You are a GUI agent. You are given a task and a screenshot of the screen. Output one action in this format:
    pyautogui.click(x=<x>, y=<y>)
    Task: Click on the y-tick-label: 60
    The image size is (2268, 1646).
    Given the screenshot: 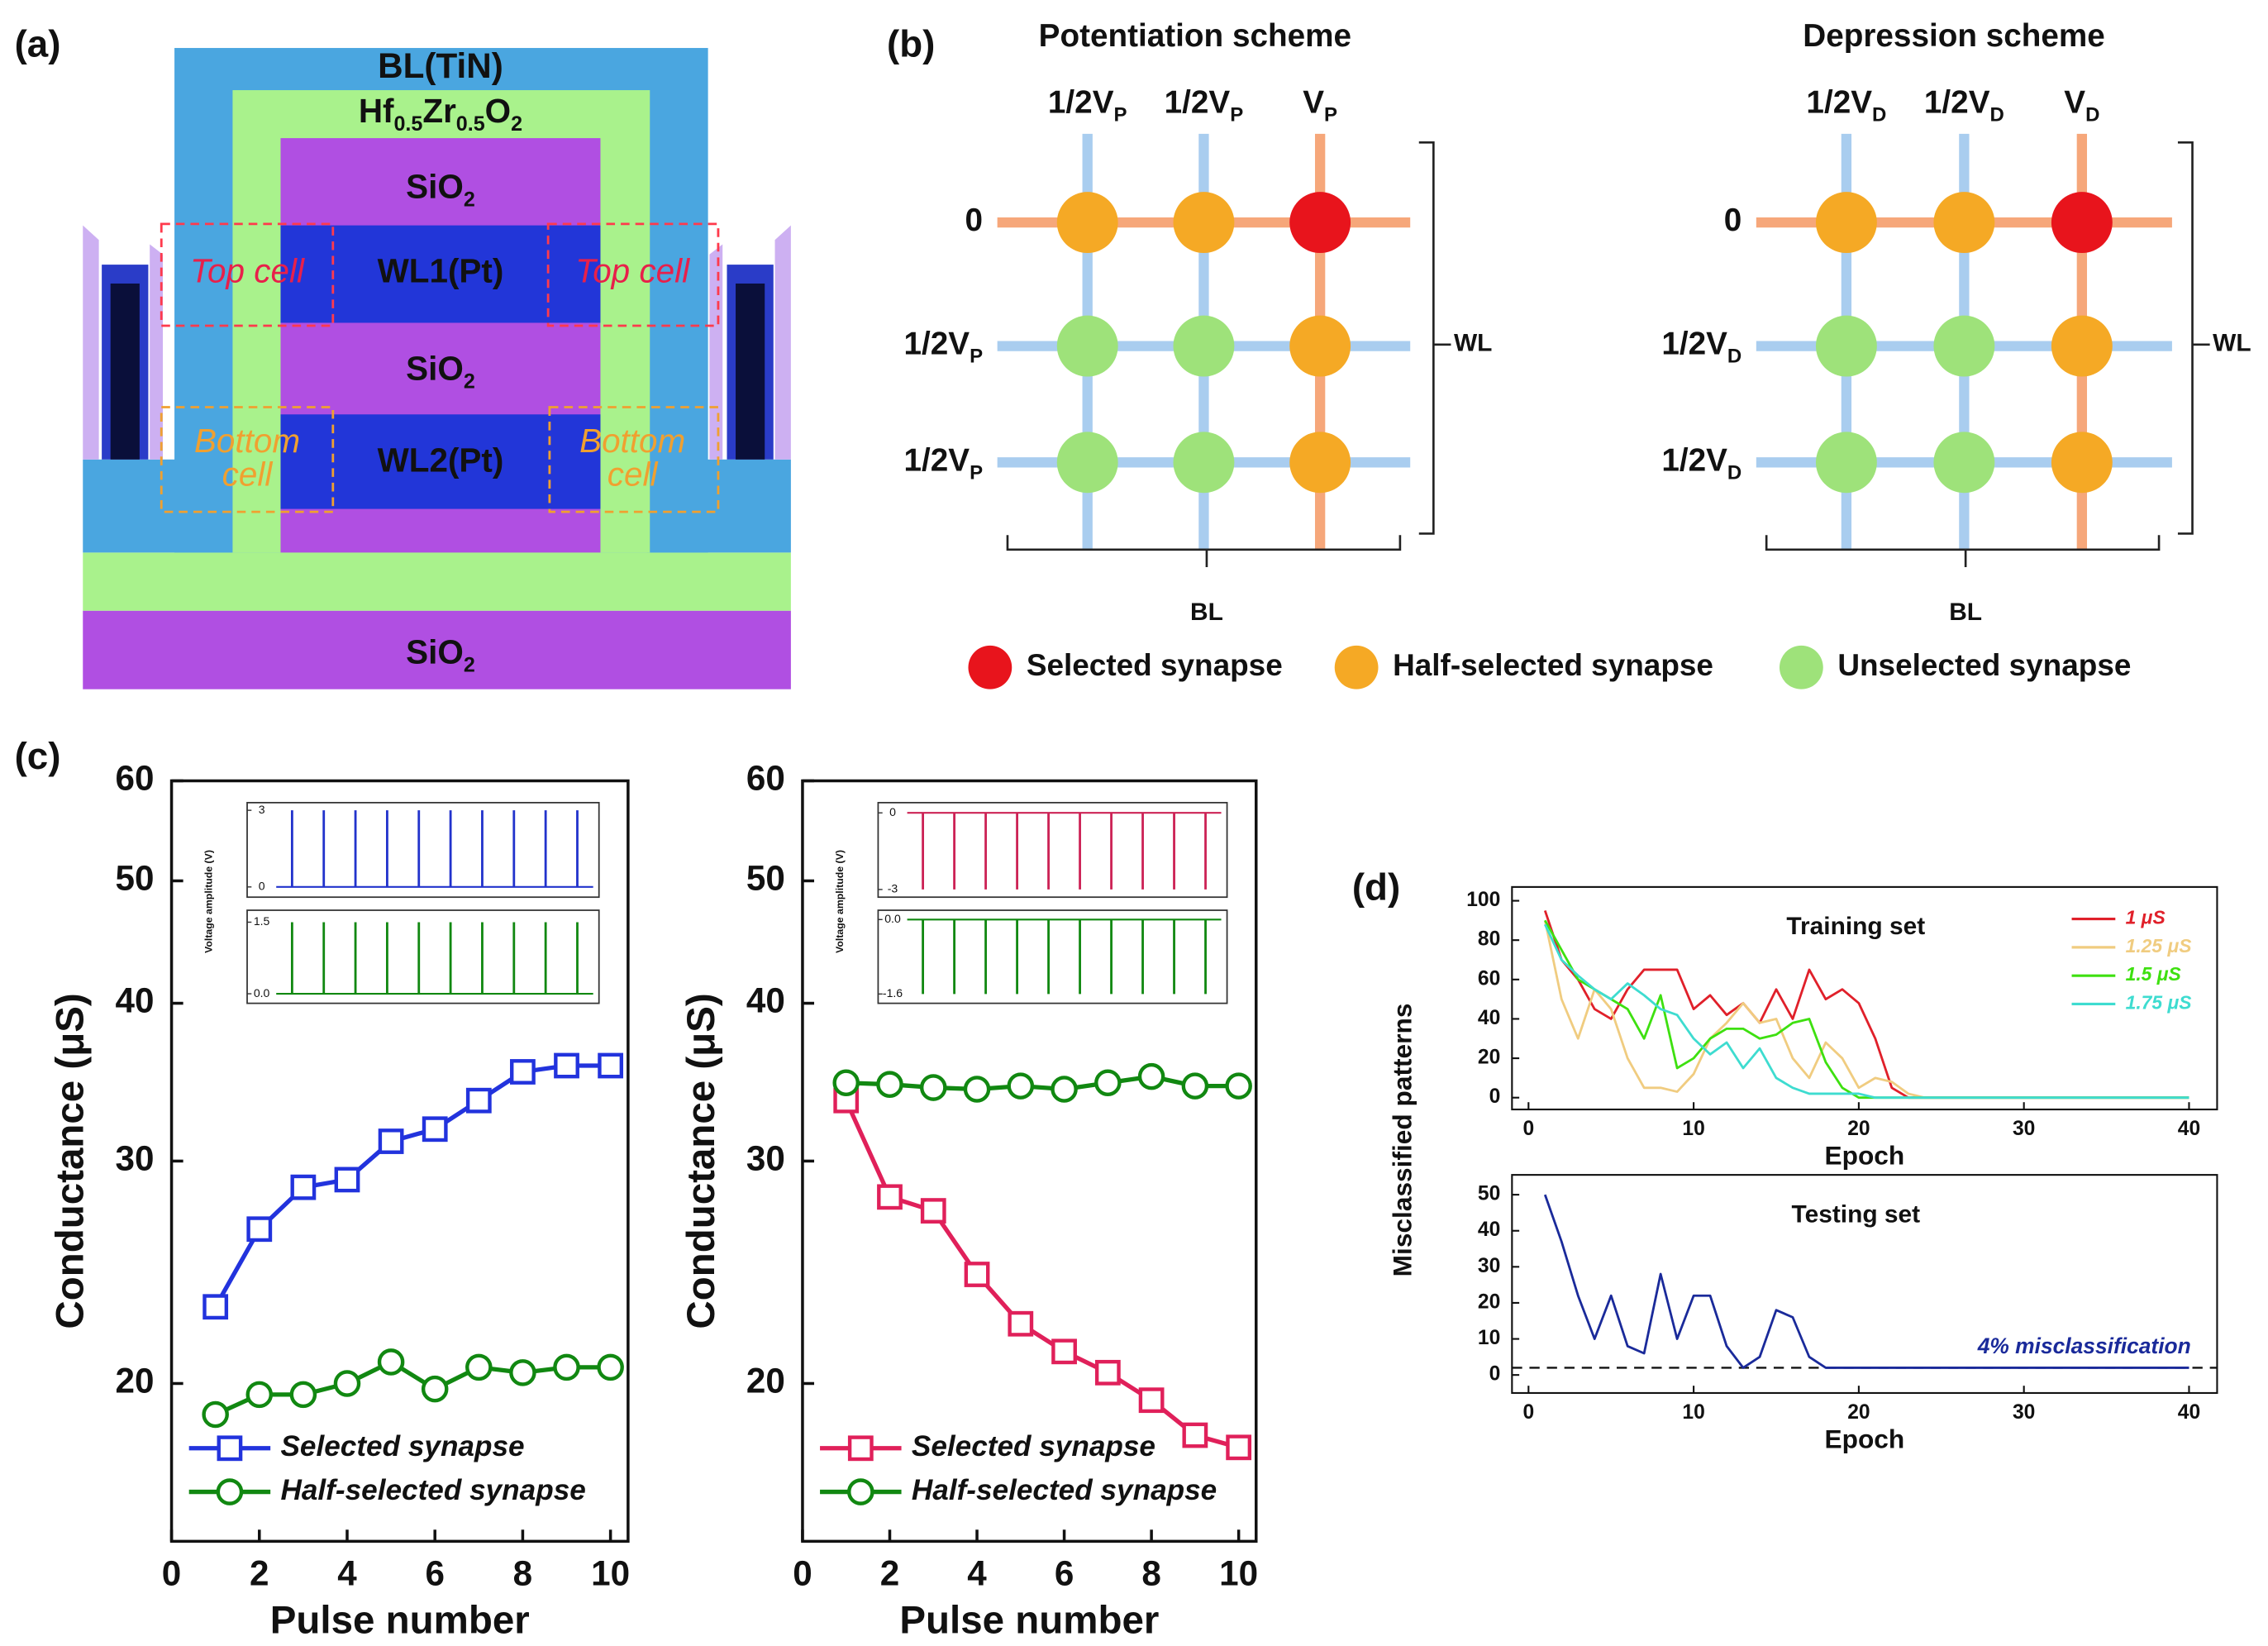 What is the action you would take?
    pyautogui.click(x=1489, y=978)
    